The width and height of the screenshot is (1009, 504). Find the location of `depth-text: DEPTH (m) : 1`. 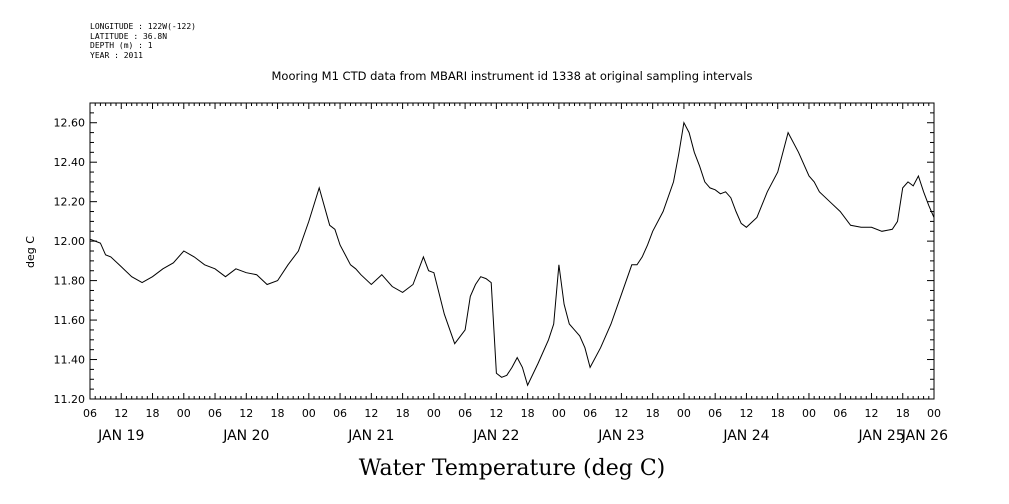

depth-text: DEPTH (m) : 1 is located at coordinates (121, 45).